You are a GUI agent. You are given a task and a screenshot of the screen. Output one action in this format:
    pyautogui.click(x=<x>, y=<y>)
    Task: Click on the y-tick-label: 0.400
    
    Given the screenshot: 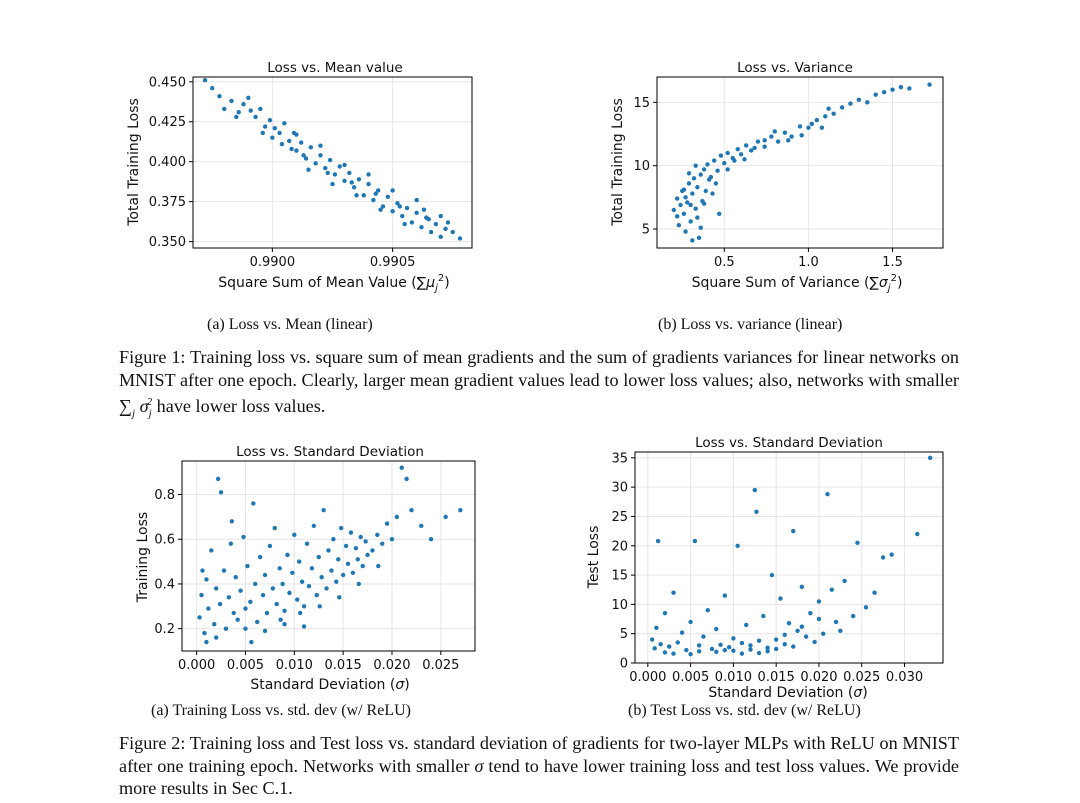 What is the action you would take?
    pyautogui.click(x=167, y=162)
    